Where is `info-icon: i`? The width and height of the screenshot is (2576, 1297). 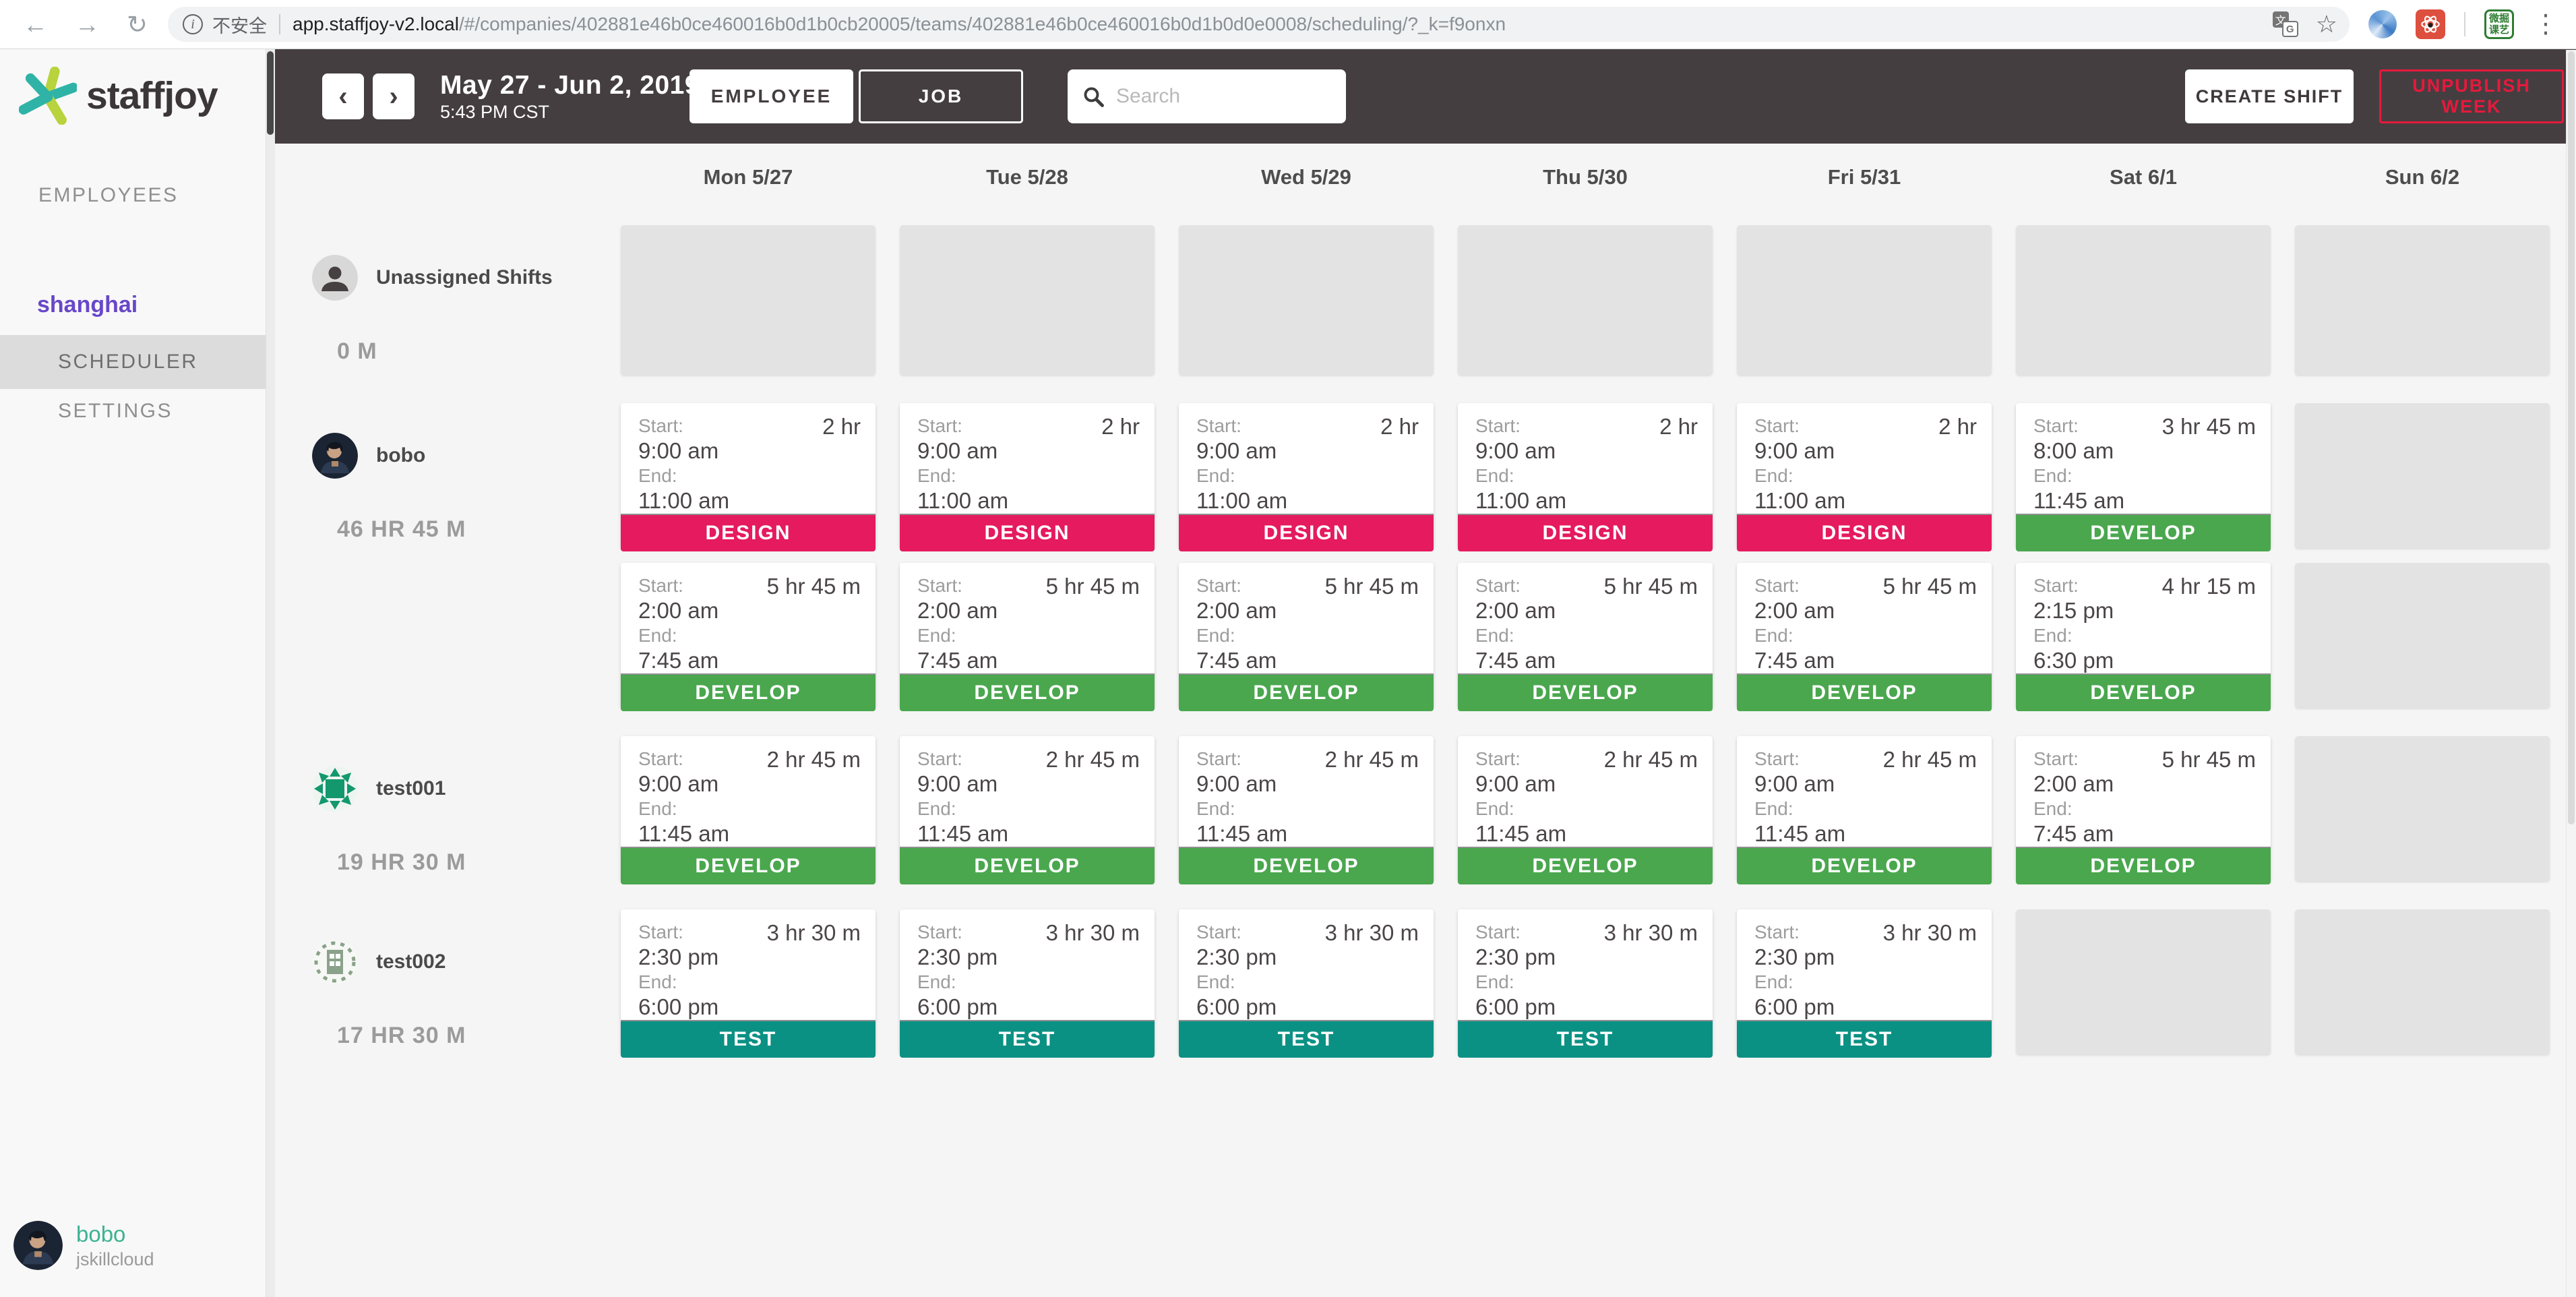
info-icon: i is located at coordinates (194, 24).